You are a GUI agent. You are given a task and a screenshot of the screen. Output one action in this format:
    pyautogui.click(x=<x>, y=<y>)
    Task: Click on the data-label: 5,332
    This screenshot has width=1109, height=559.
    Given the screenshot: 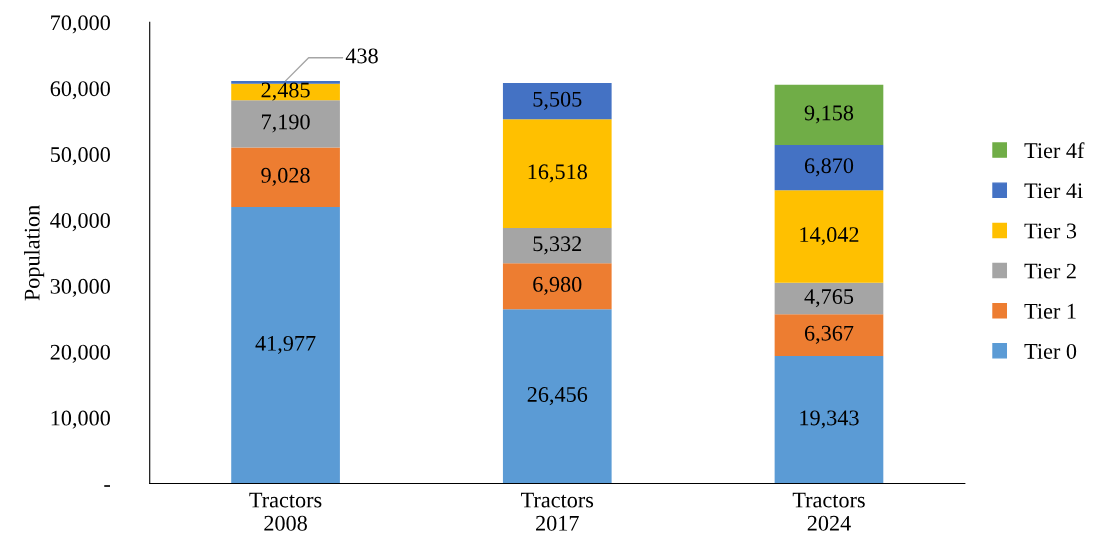 What is the action you would take?
    pyautogui.click(x=557, y=245)
    